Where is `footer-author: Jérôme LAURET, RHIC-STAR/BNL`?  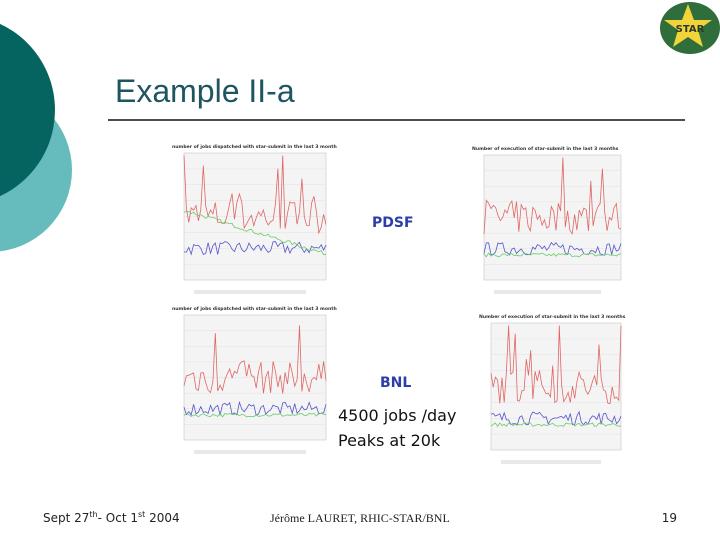 footer-author: Jérôme LAURET, RHIC-STAR/BNL is located at coordinates (360, 518).